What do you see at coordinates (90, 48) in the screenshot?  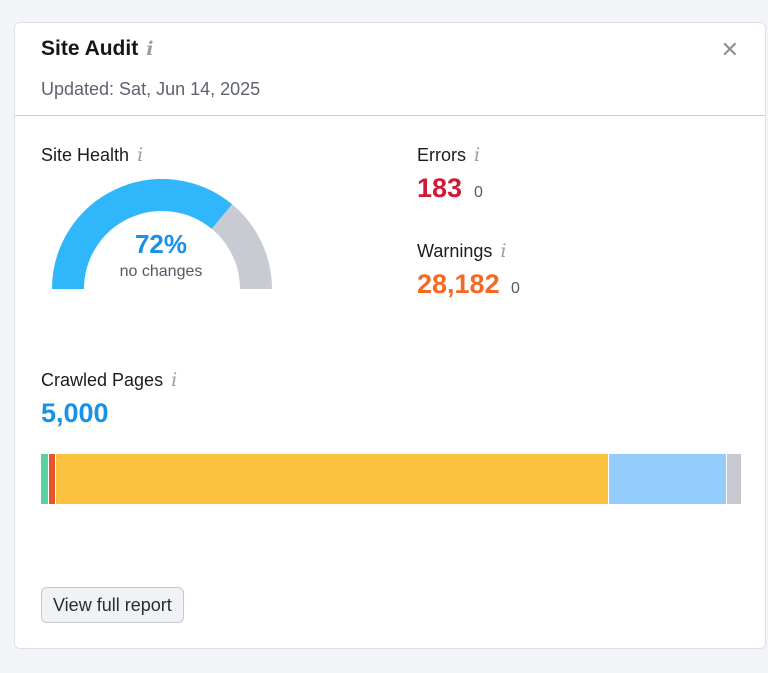 I see `widget-title-text: Site Audit` at bounding box center [90, 48].